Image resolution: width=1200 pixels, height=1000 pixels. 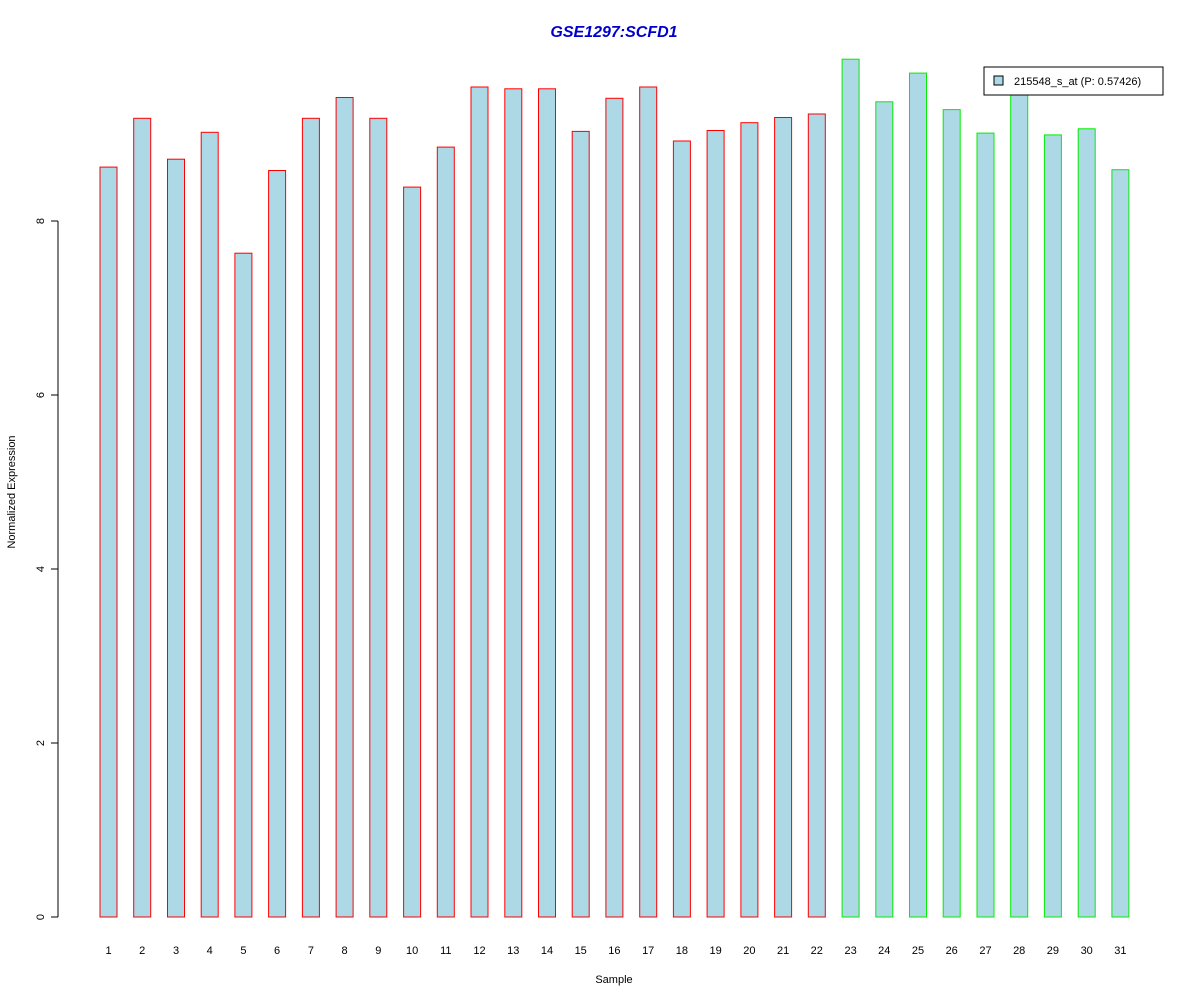 I want to click on x-tick-label: 10, so click(x=412, y=951).